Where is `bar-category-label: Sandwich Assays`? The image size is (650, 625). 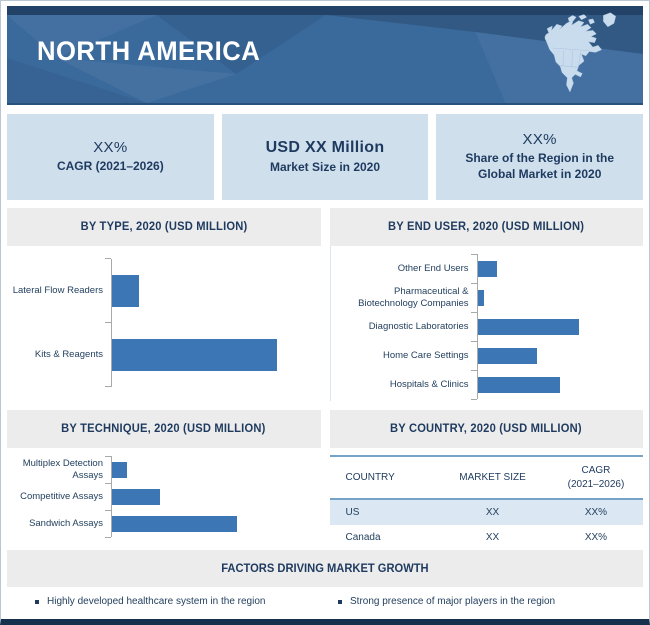
bar-category-label: Sandwich Assays is located at coordinates (66, 523).